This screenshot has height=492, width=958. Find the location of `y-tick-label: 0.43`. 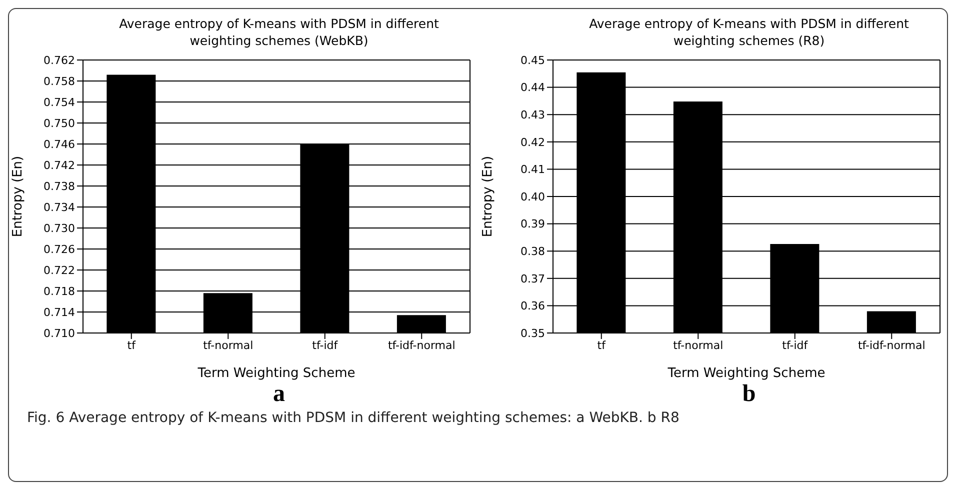

y-tick-label: 0.43 is located at coordinates (532, 115).